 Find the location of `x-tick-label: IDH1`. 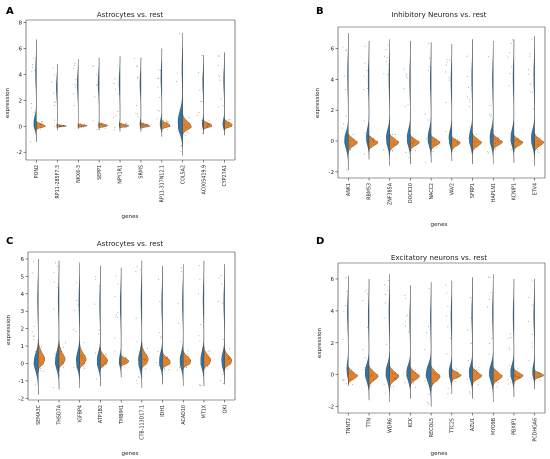

x-tick-label: IDH1 is located at coordinates (163, 411).